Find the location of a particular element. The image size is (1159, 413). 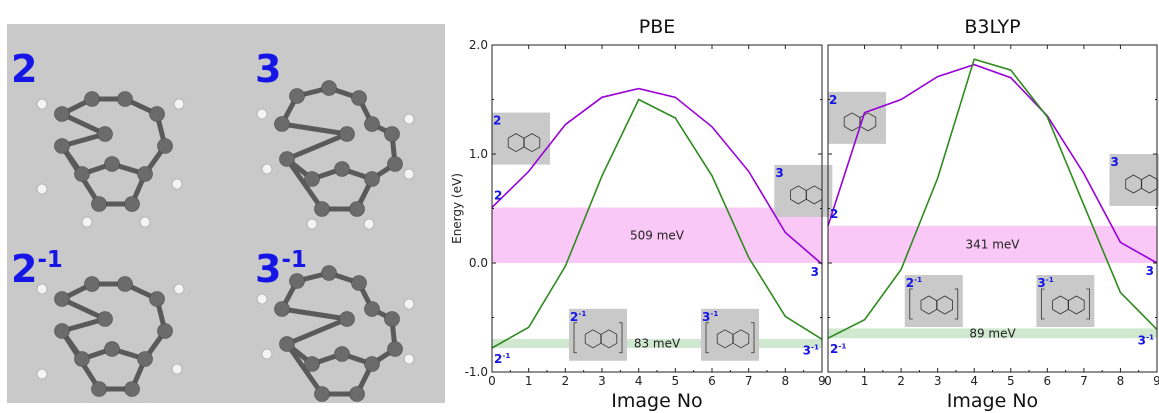

inset-structure: 3 is located at coordinates (1134, 180).